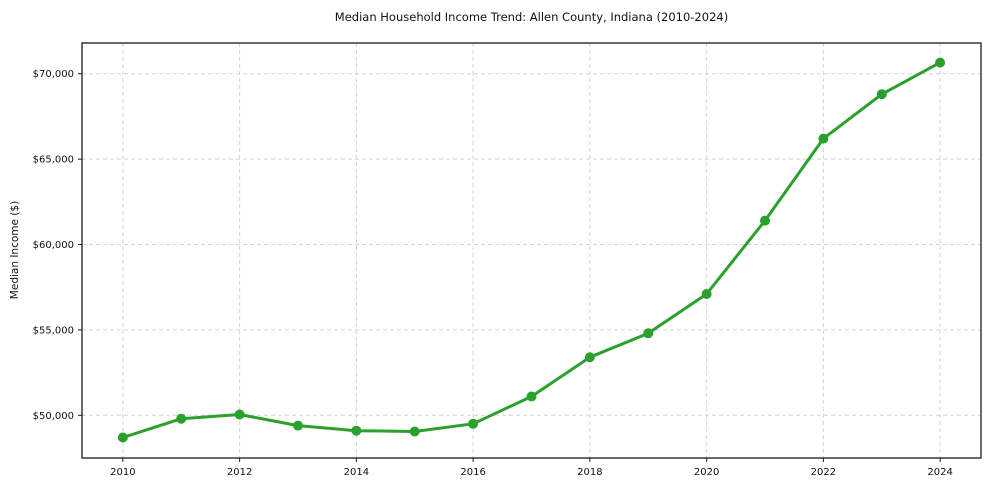  I want to click on y-tick-label: $55,000, so click(53, 330).